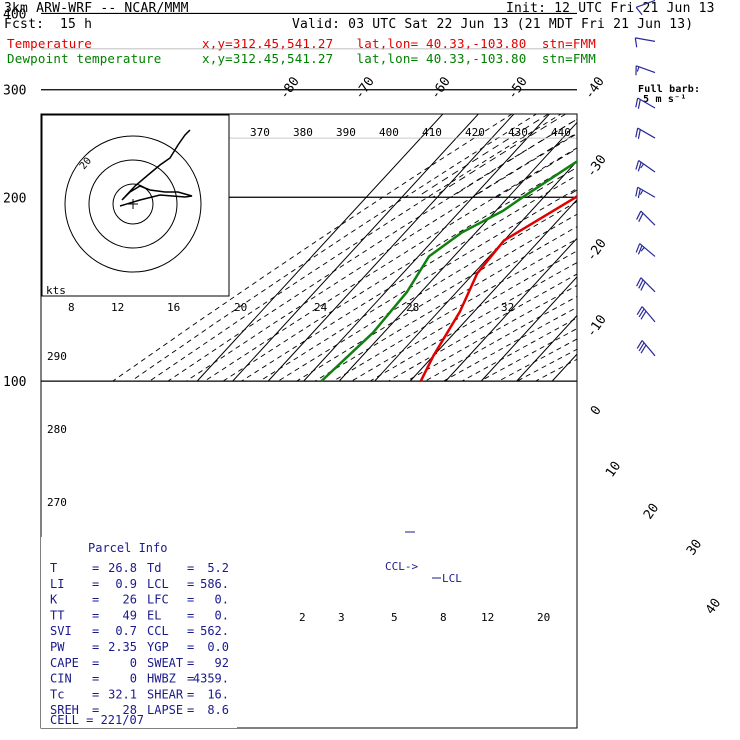  I want to click on mixing-ratio-label: 3, so click(341, 617).